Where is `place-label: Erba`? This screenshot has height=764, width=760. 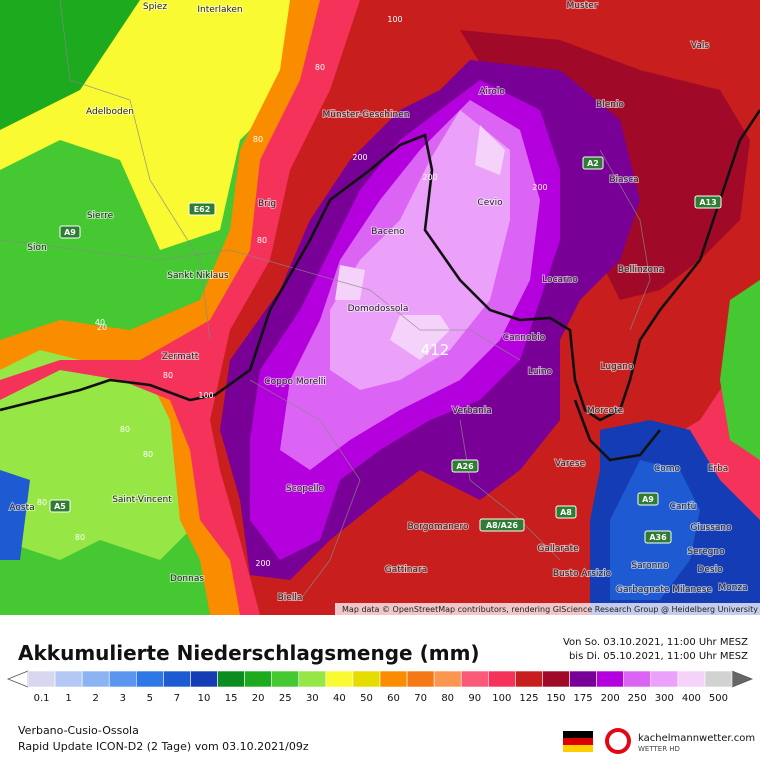
place-label: Erba is located at coordinates (718, 469).